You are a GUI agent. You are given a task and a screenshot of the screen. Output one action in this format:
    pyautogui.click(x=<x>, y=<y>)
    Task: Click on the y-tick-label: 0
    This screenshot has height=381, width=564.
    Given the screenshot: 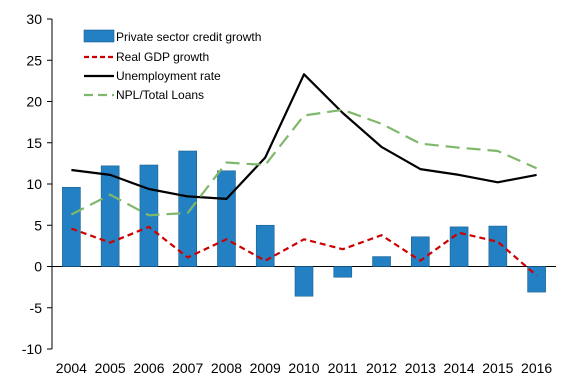 What is the action you would take?
    pyautogui.click(x=38, y=267)
    